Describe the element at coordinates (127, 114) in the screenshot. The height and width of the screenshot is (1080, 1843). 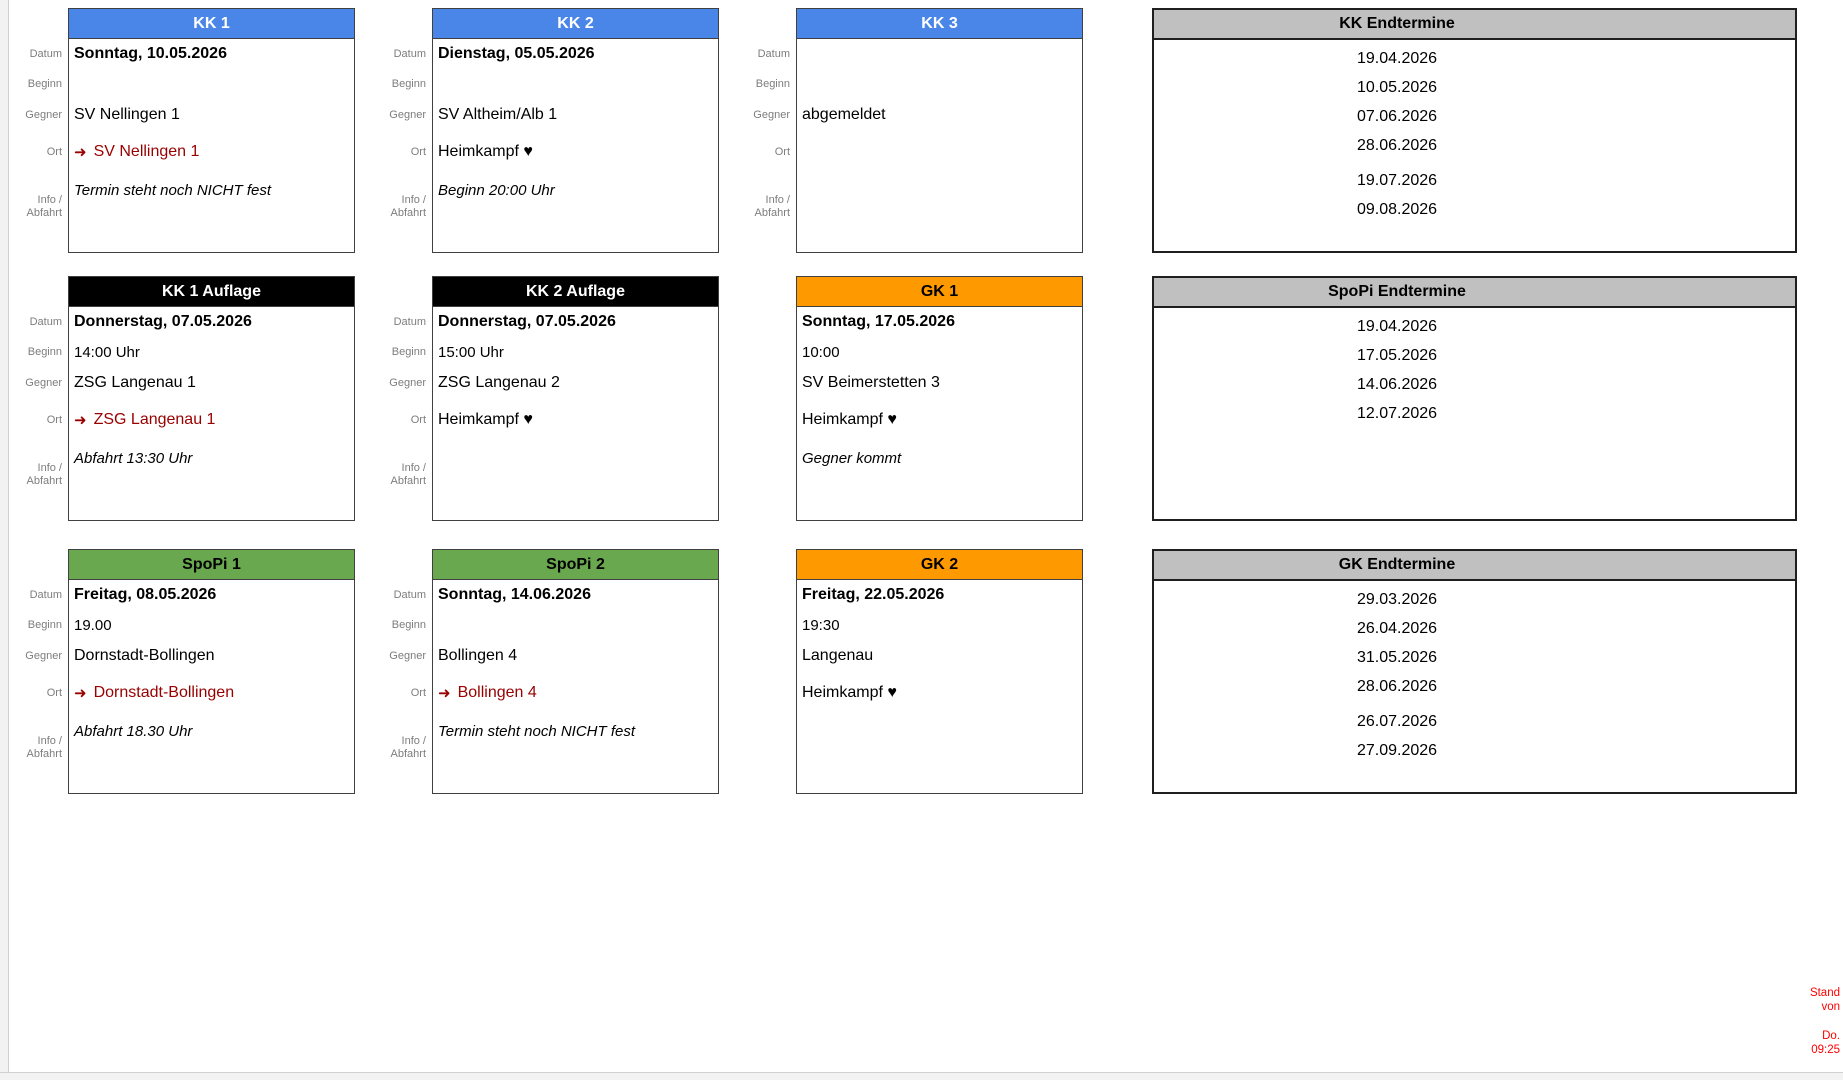
I see `card-gegner-value: SV Nellingen 1` at that location.